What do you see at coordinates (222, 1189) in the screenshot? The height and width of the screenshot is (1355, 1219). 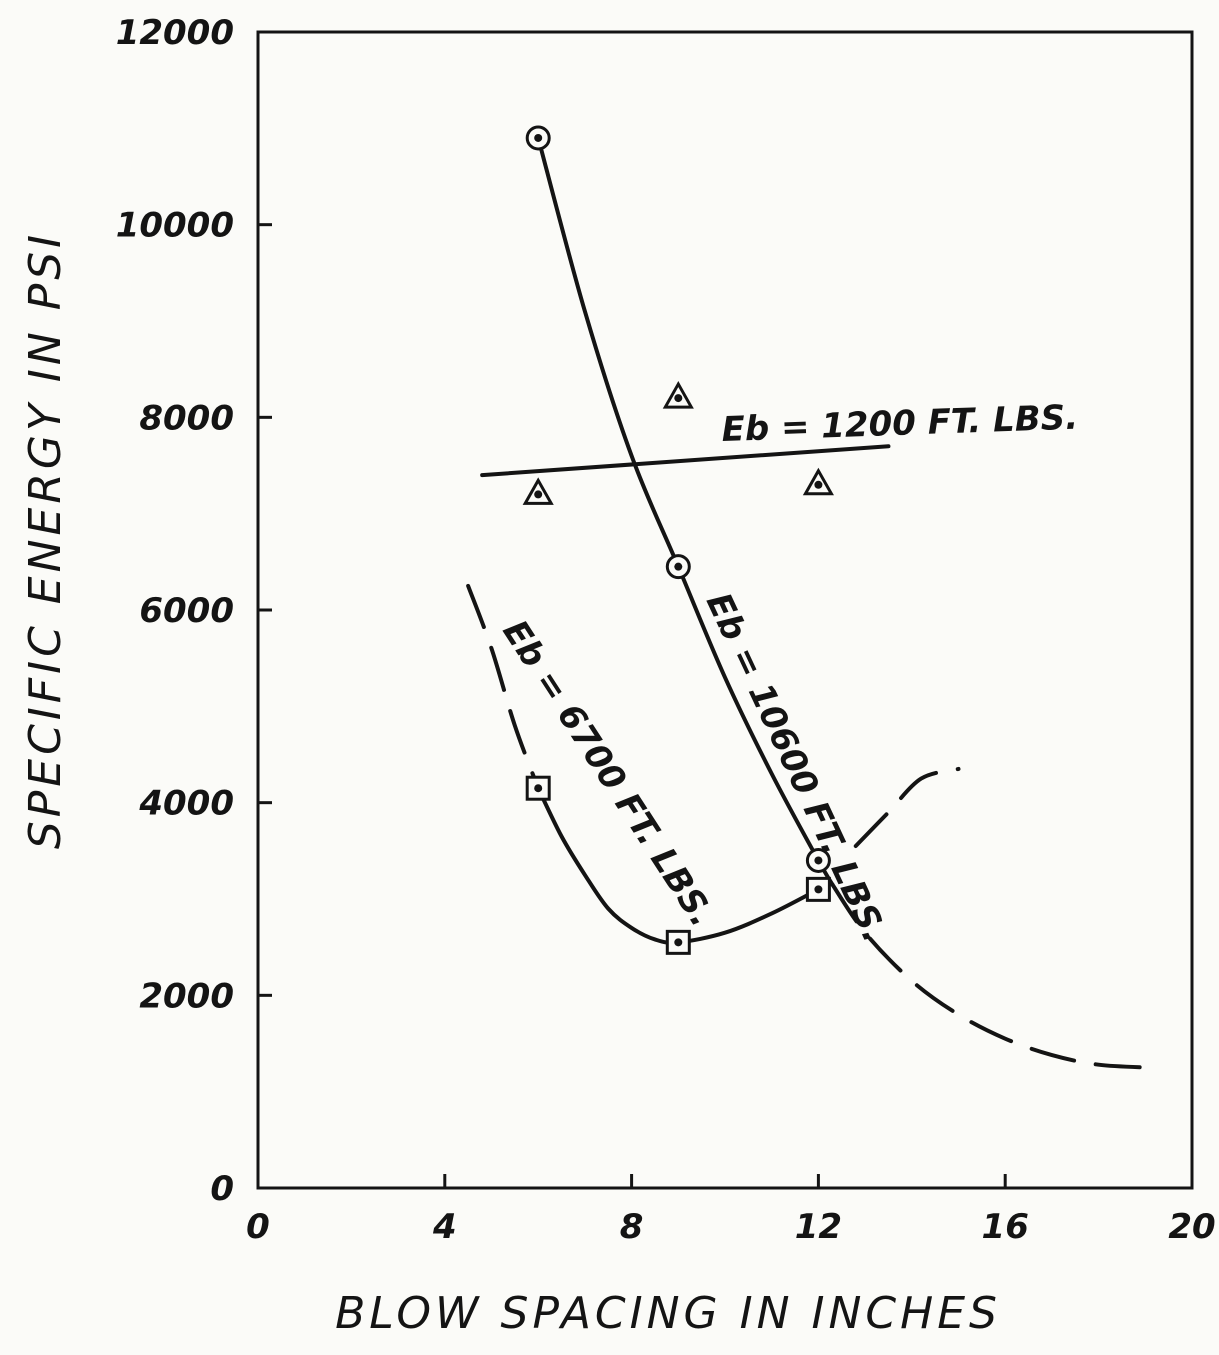 I see `y-tick-label-0: 0` at bounding box center [222, 1189].